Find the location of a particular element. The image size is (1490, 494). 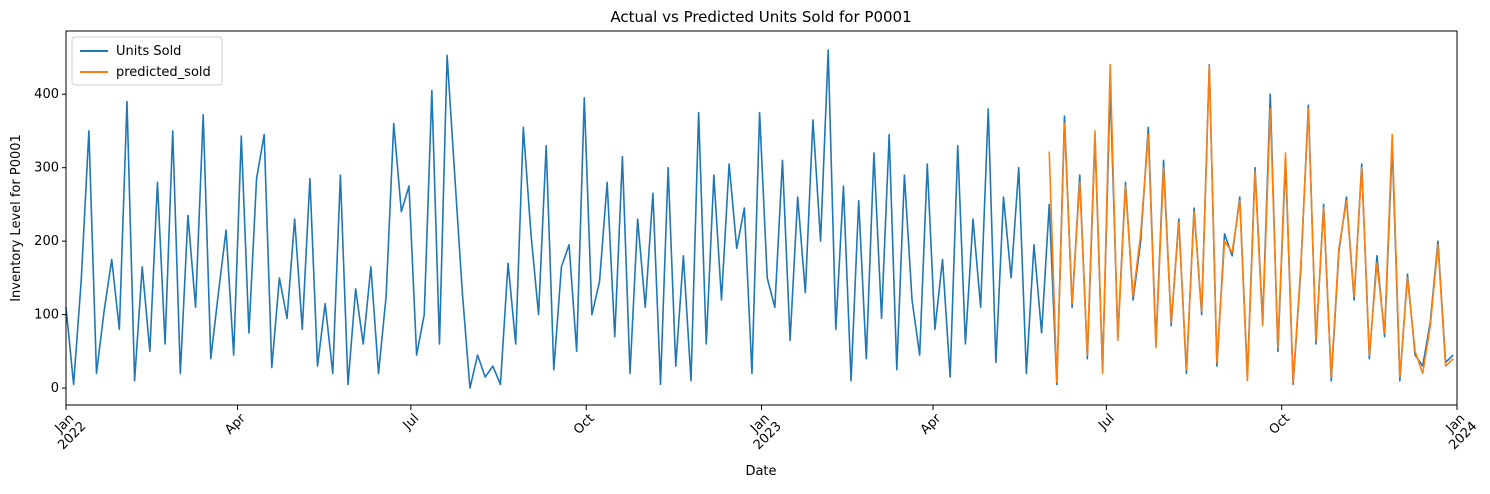

x-tick-label: Jan2022 is located at coordinates (67, 431).